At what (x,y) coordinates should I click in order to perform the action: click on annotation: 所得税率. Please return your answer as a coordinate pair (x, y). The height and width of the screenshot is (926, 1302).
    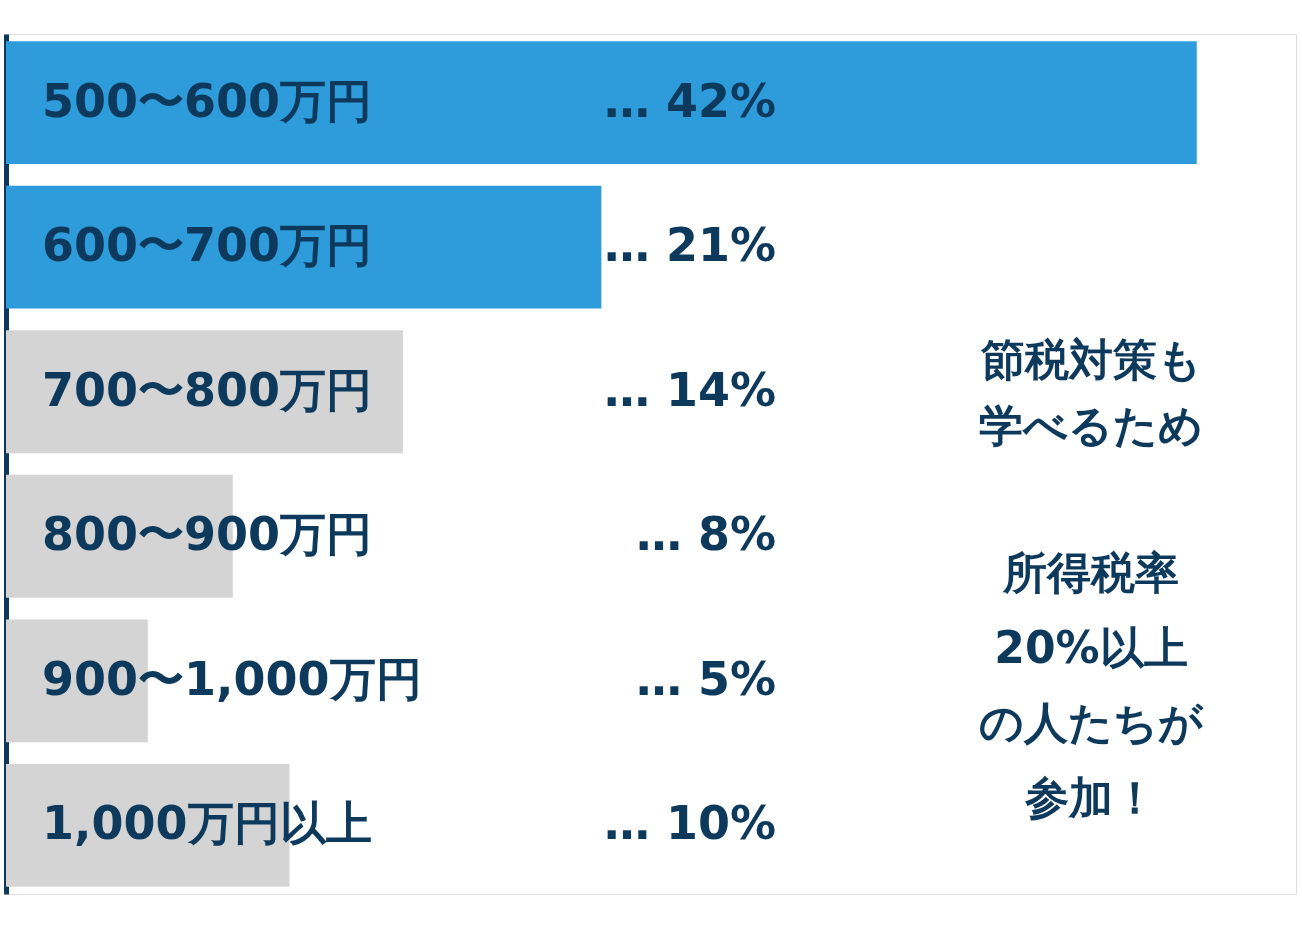
    Looking at the image, I should click on (1090, 572).